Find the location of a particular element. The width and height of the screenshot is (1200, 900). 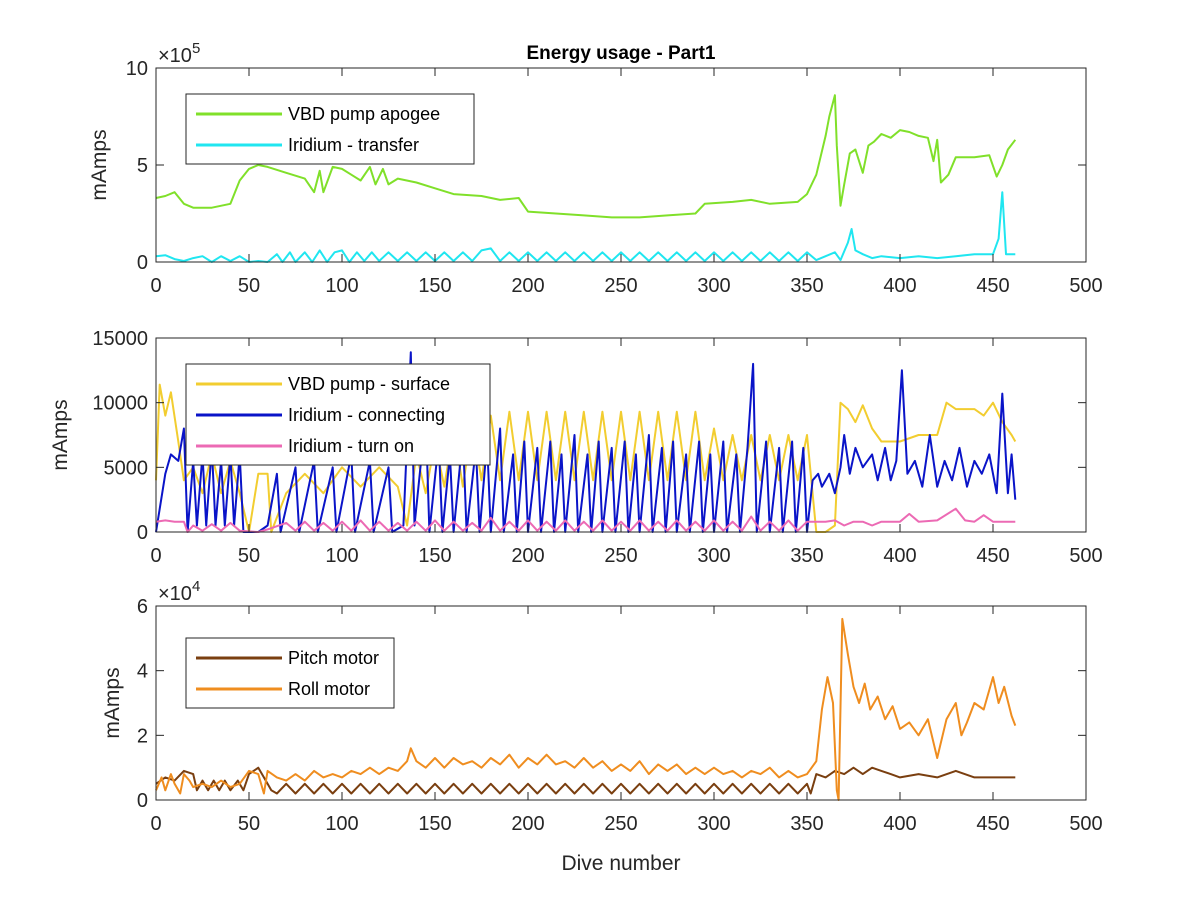

legend-label: Iridium - transfer is located at coordinates (353, 145).